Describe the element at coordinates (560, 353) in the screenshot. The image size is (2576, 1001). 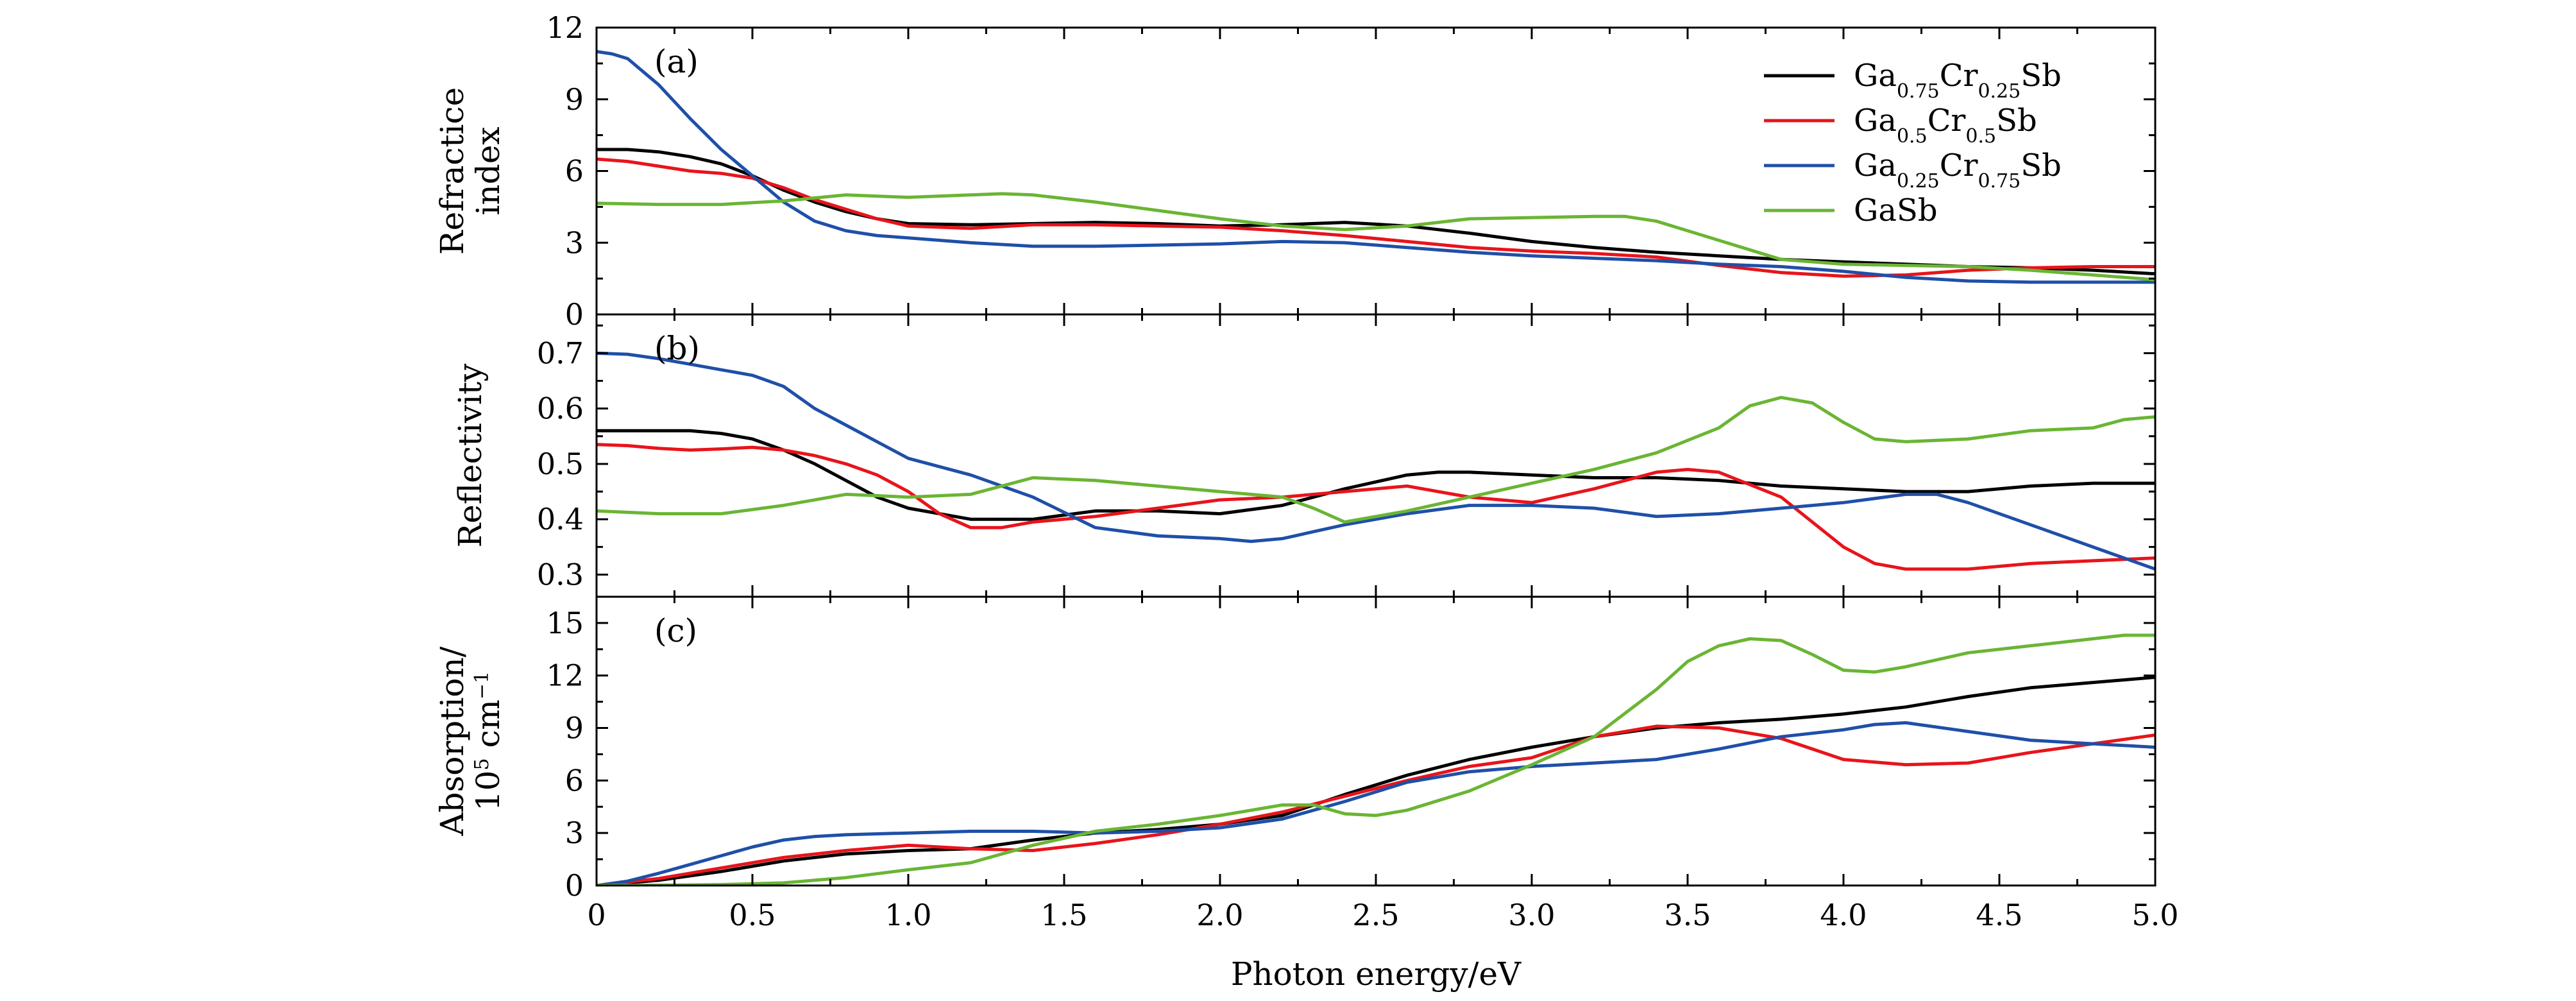
I see `y-tick-label: 0.7` at that location.